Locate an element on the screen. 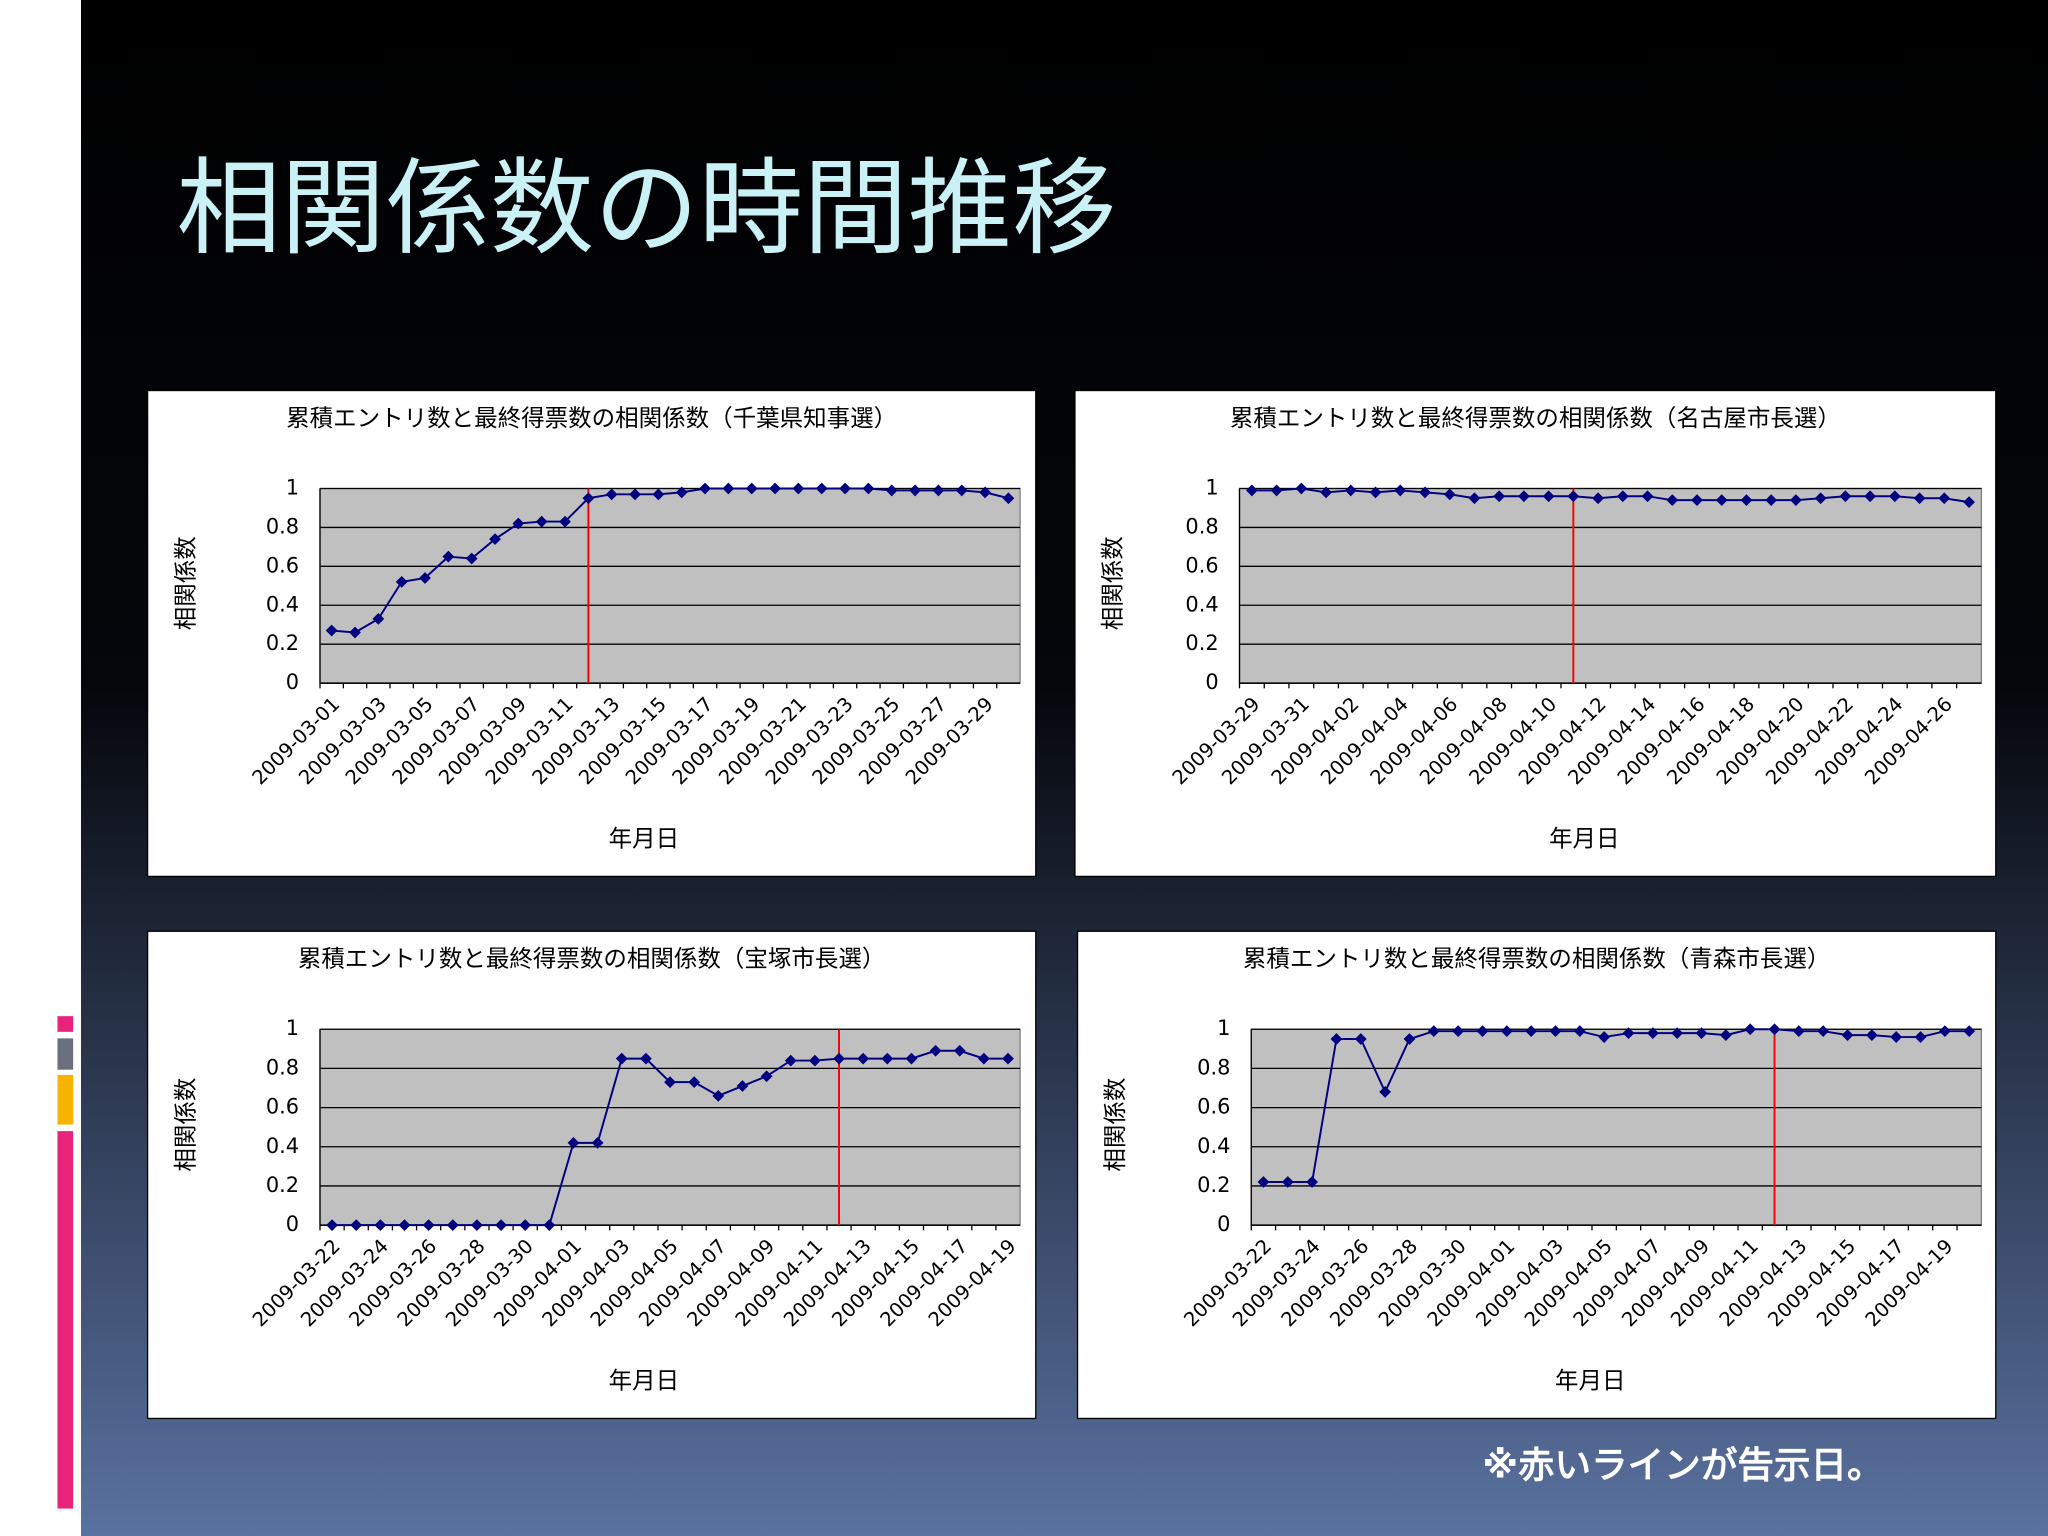 This screenshot has height=1536, width=2048. chart-title: 累積エントリ数と最終得票数の相関係数（宝塚市長選） is located at coordinates (592, 959).